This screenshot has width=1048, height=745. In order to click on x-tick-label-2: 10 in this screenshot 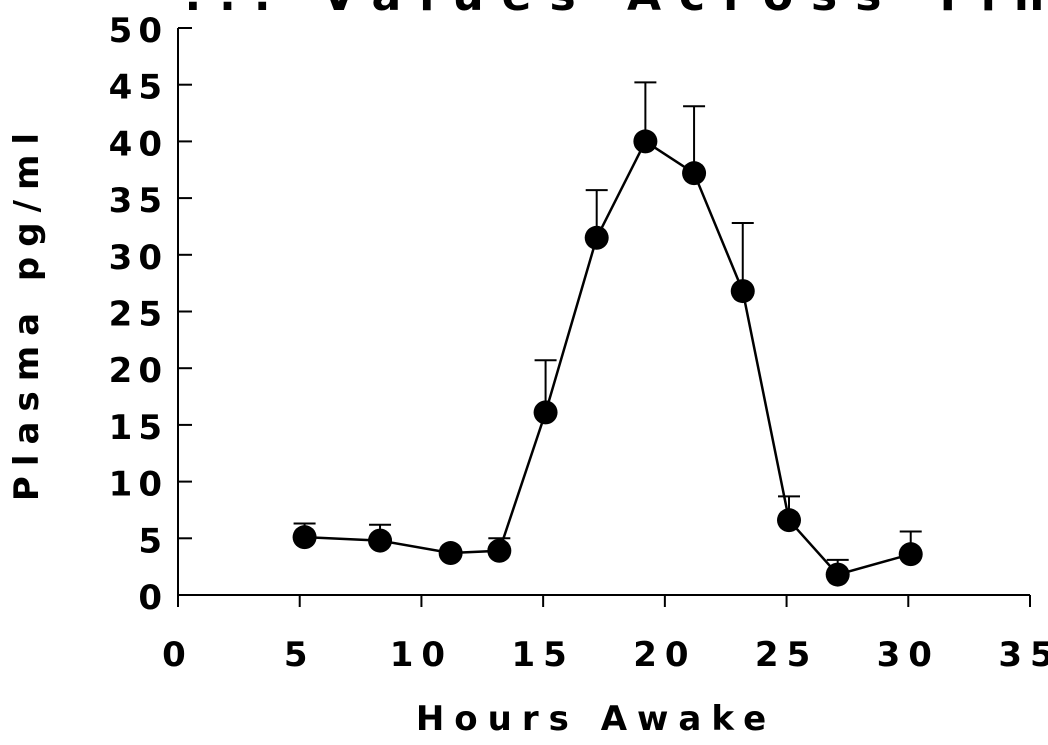, I will do `click(421, 655)`.